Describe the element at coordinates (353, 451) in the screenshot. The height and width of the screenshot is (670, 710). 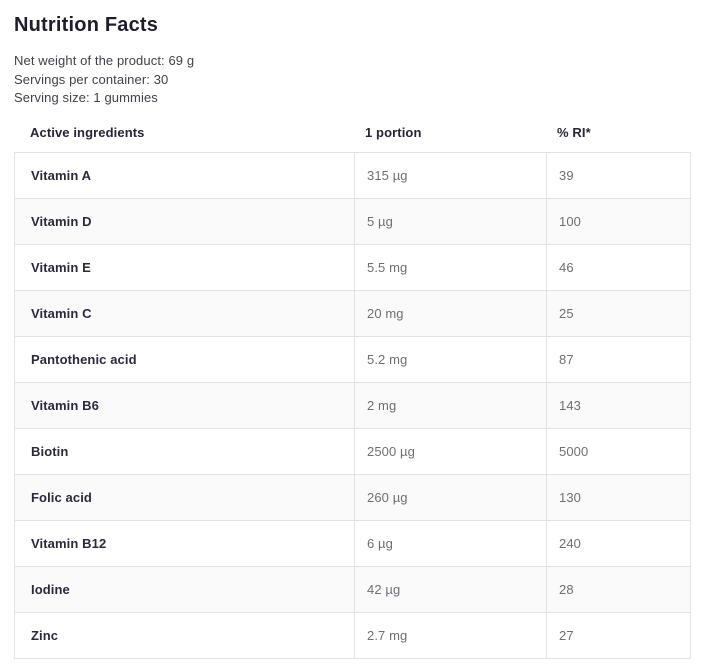
I see `table-row: Biotin 2500 µg 5000` at that location.